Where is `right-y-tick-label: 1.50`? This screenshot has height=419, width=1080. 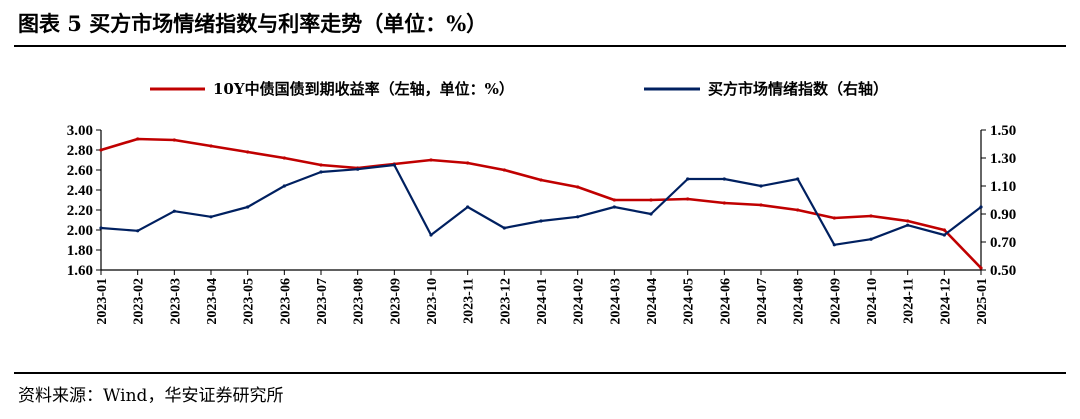
right-y-tick-label: 1.50 is located at coordinates (1003, 131).